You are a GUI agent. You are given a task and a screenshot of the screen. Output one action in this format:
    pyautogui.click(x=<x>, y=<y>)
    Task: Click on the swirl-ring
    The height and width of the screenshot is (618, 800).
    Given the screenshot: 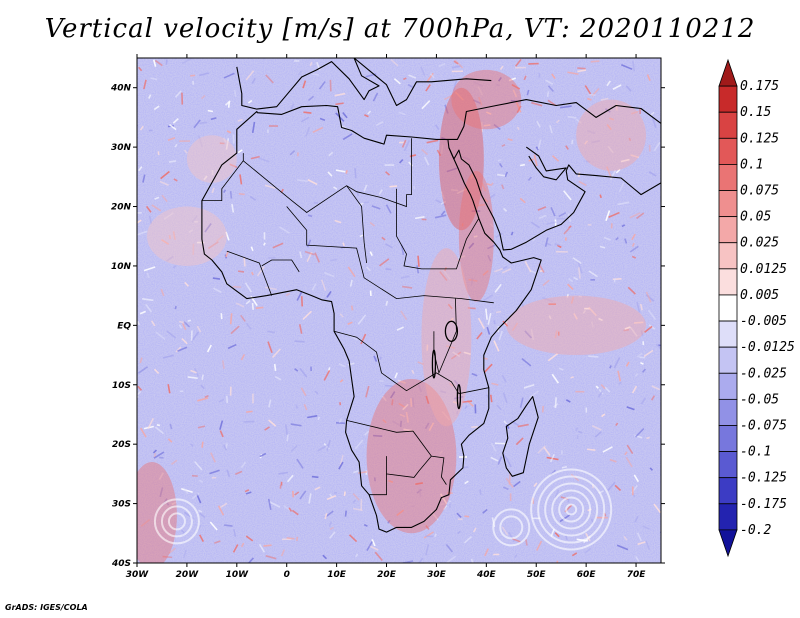 What is the action you would take?
    pyautogui.click(x=176, y=521)
    